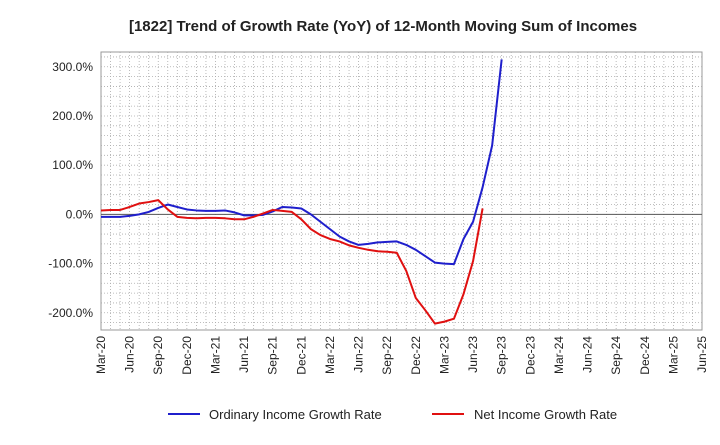  I want to click on y-tick-label: 100.0%, so click(72, 165).